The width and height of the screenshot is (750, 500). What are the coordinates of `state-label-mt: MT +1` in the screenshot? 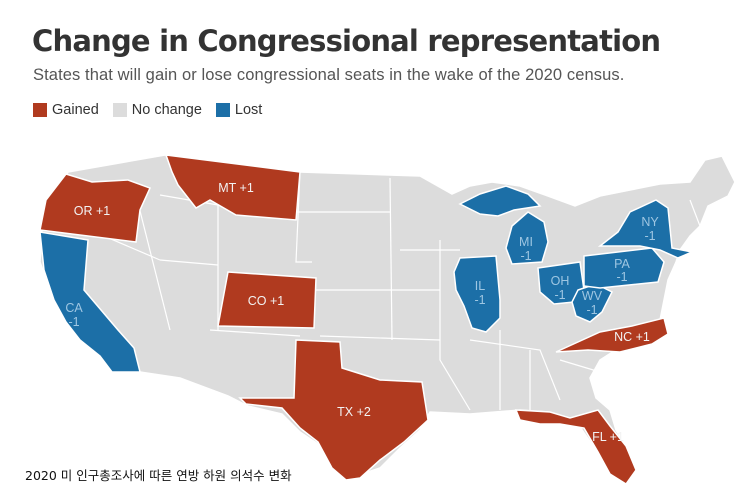 It's located at (236, 188).